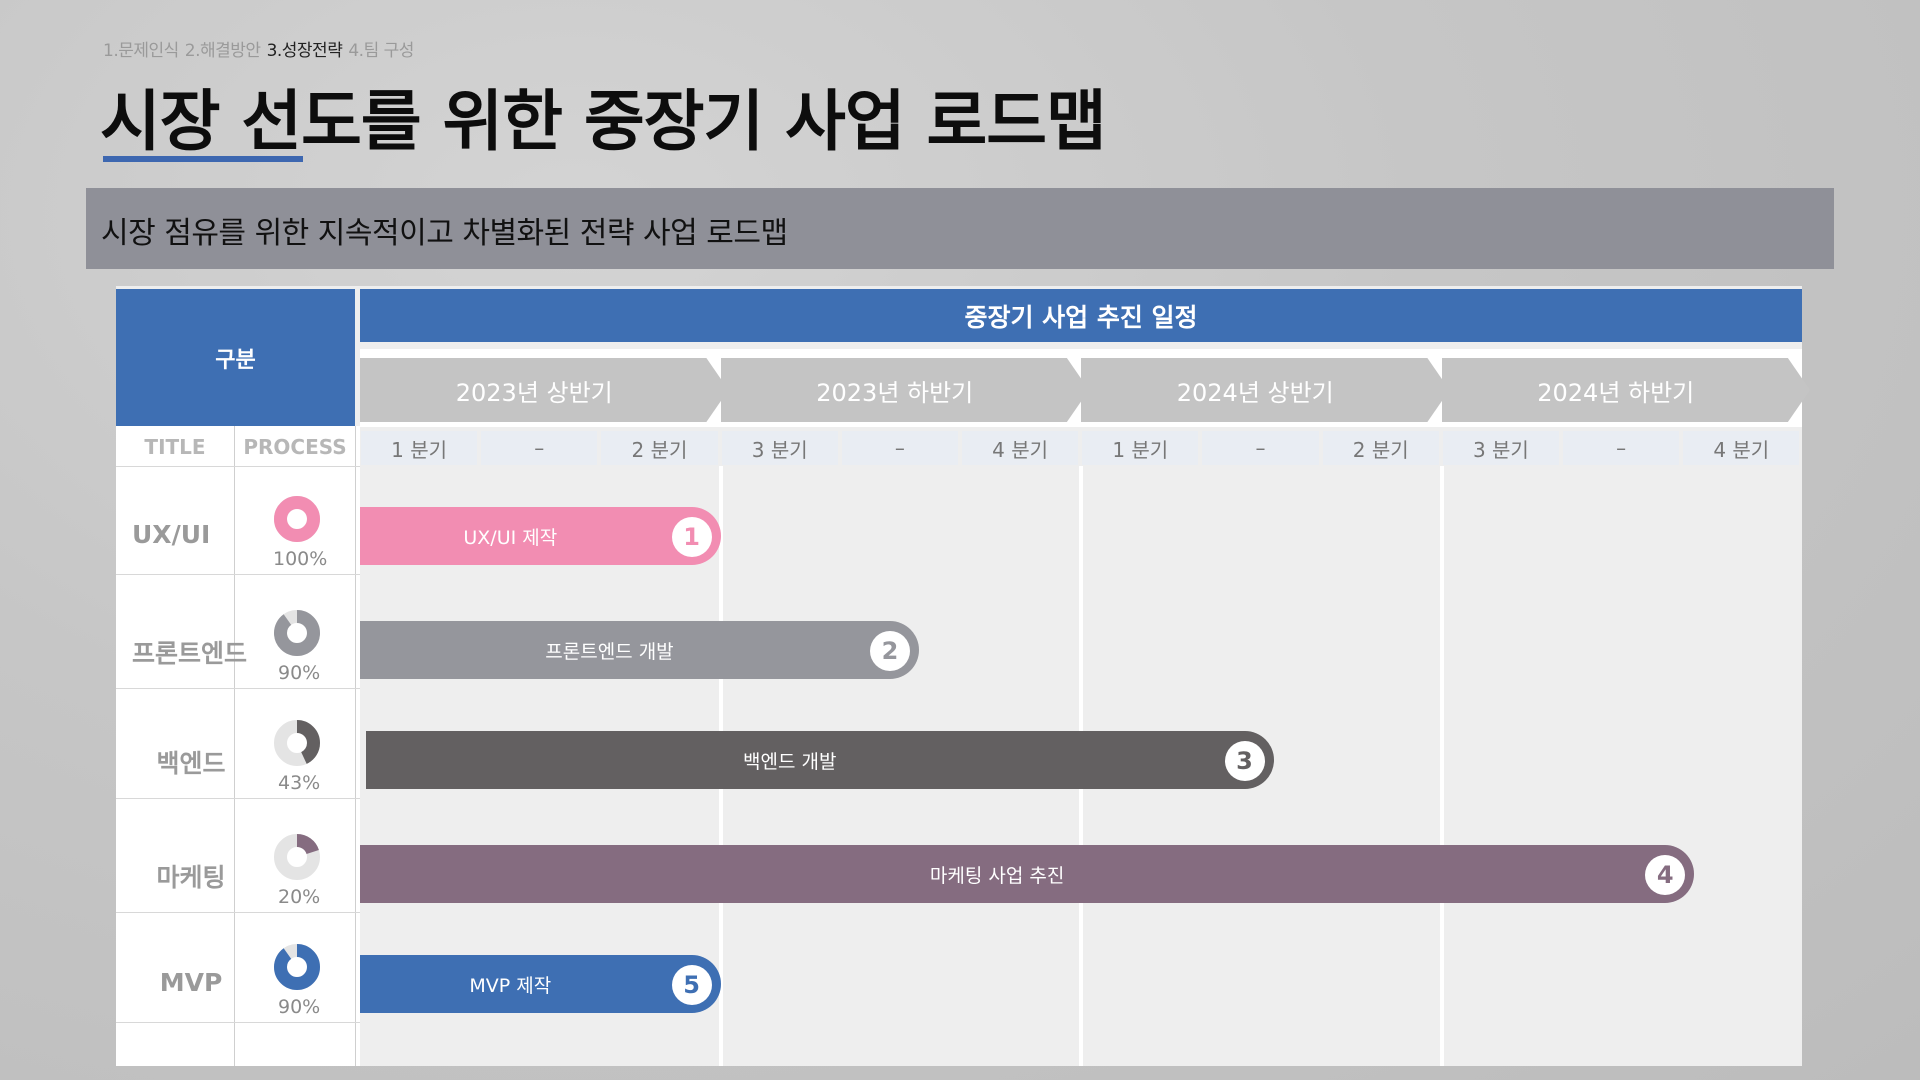  I want to click on breadcrumb-item: 4.팀 구성, so click(381, 51).